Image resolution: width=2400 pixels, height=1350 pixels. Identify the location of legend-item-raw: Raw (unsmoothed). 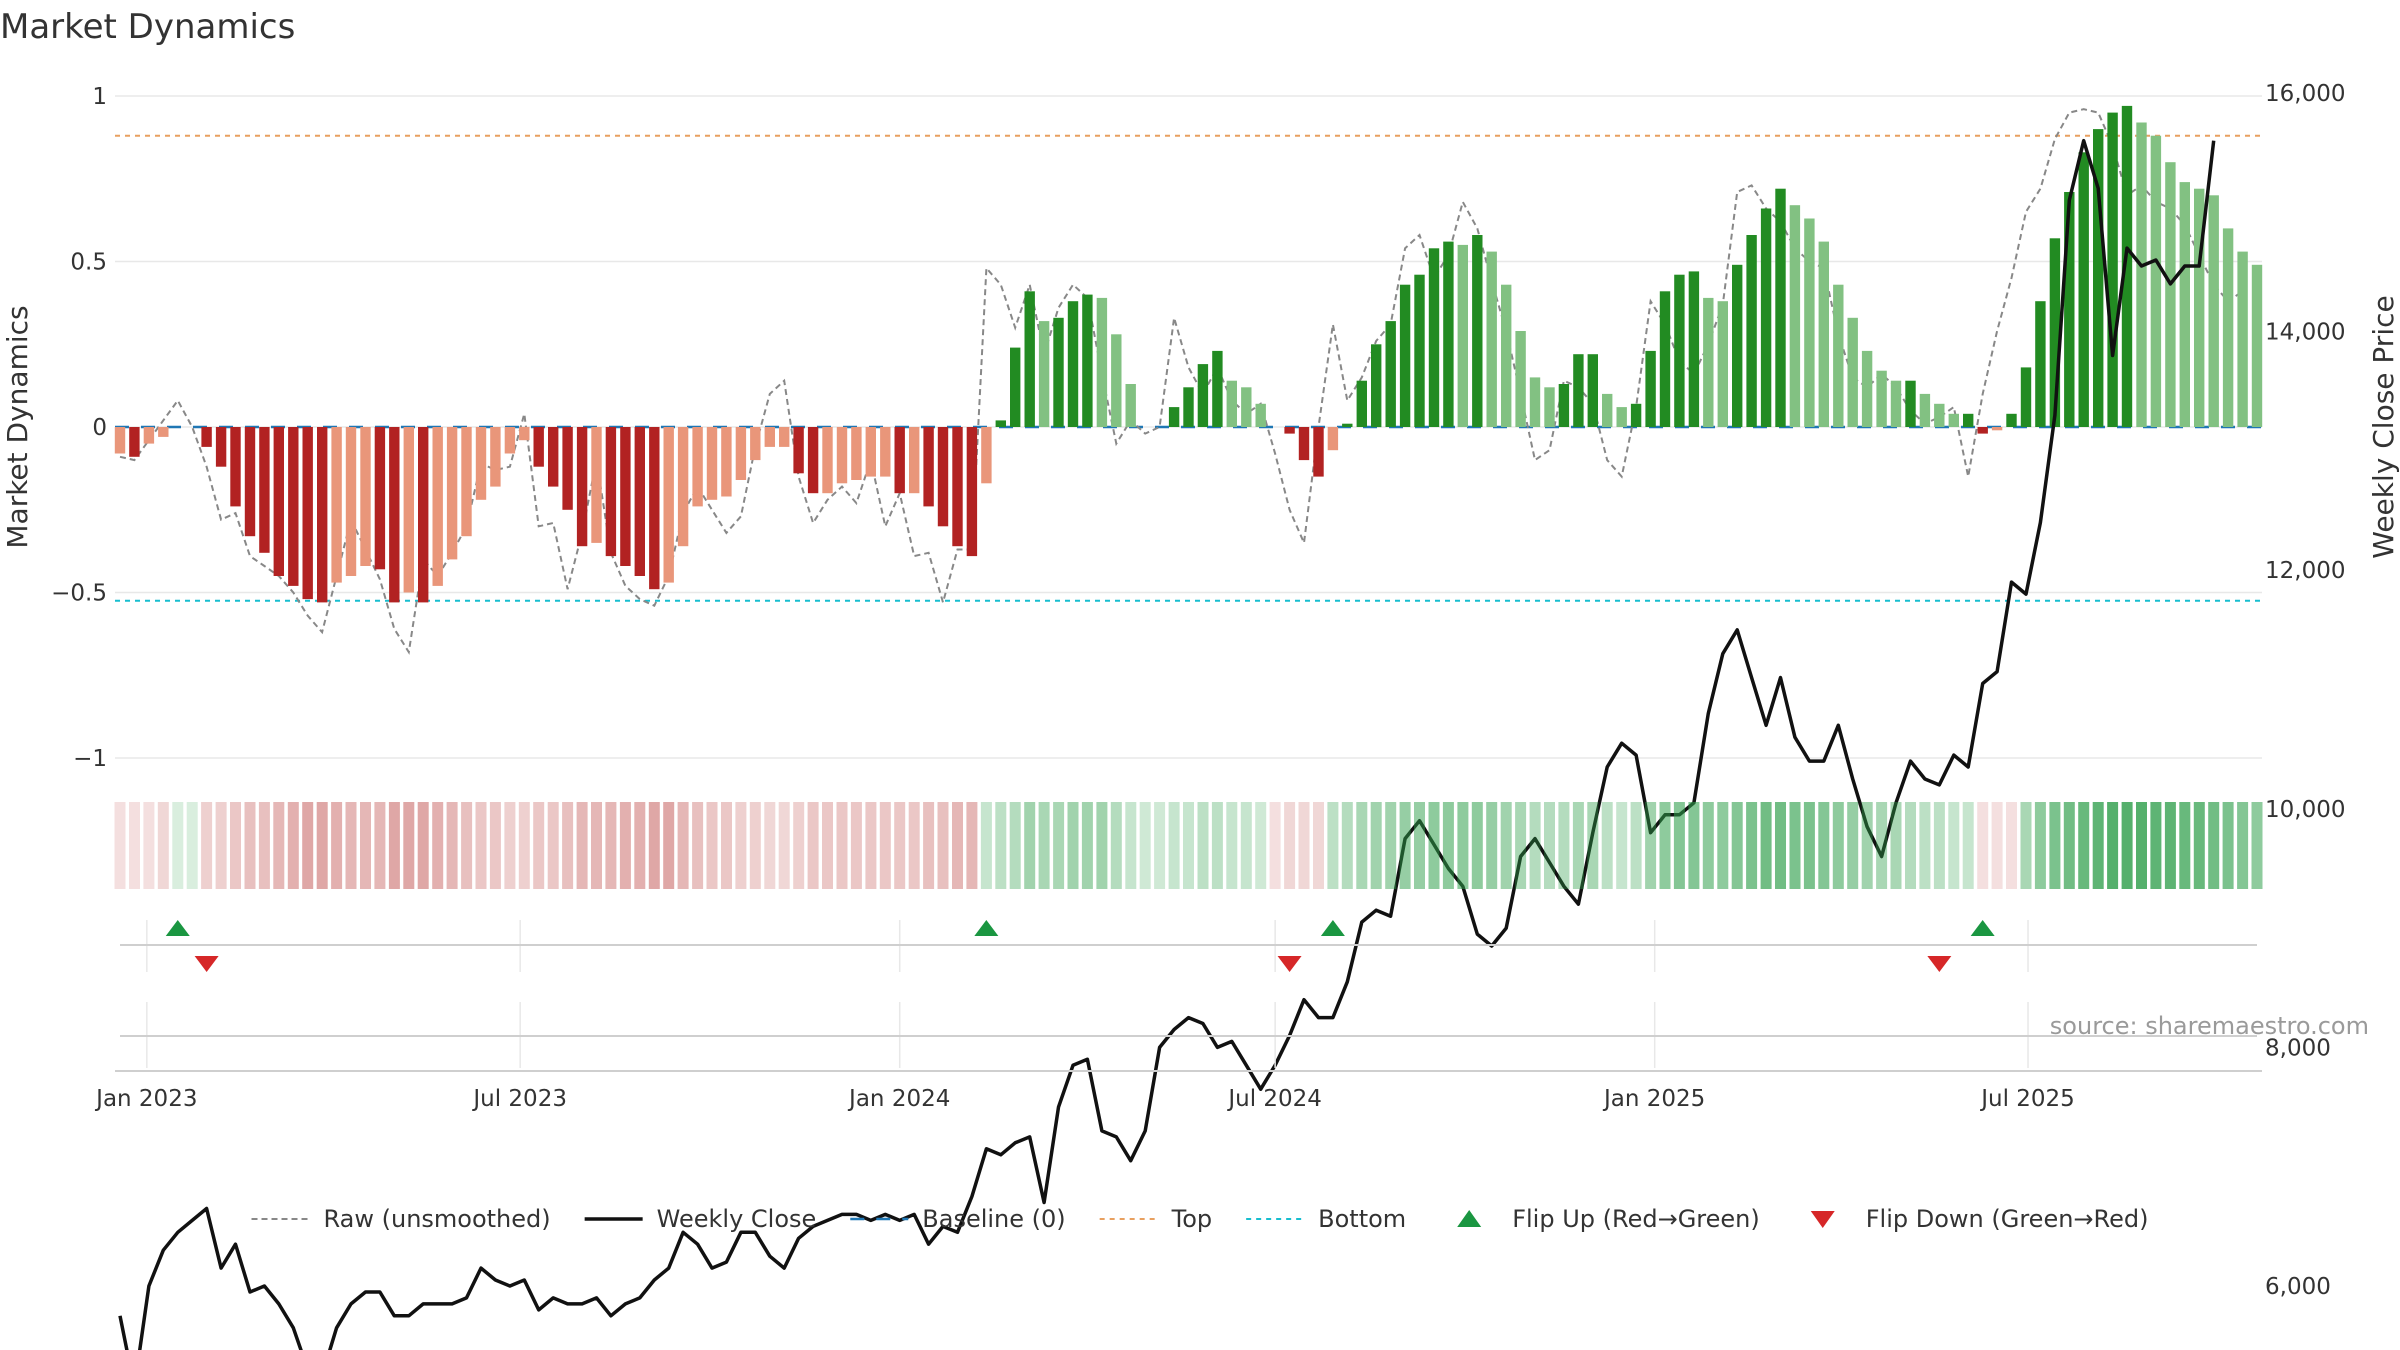
(401, 1219).